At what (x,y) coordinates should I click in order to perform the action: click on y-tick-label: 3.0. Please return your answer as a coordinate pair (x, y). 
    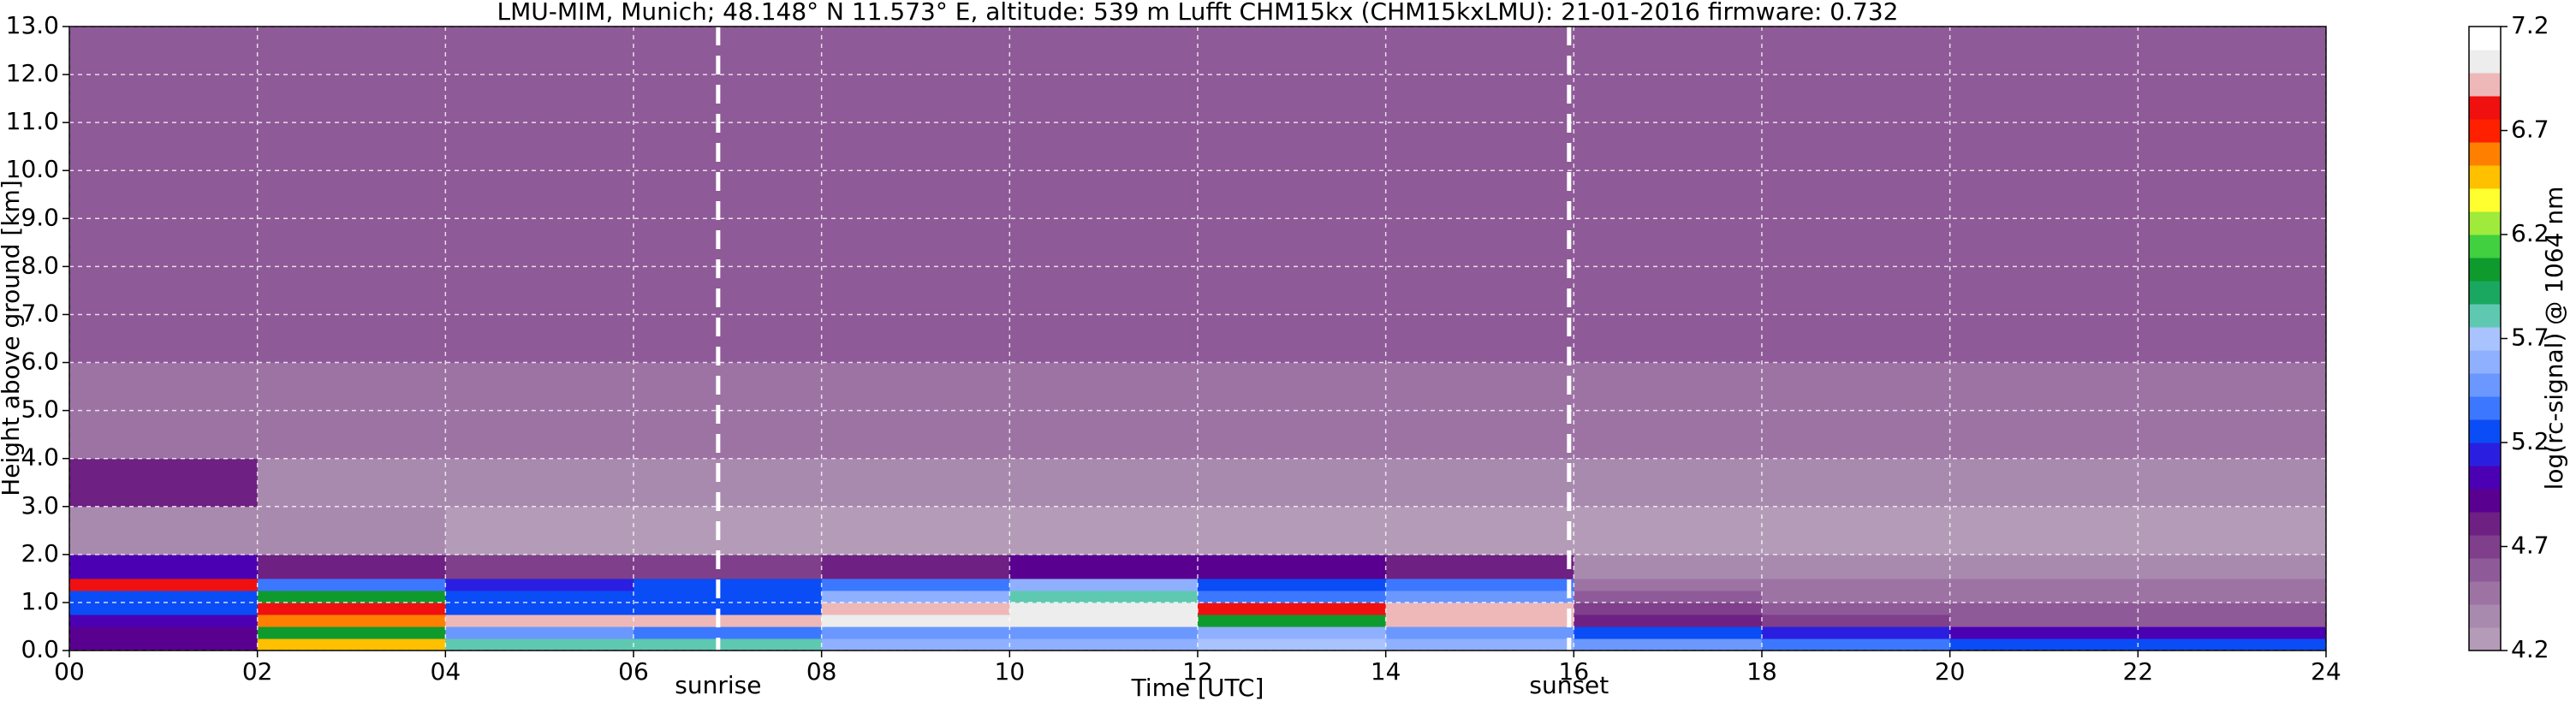
    Looking at the image, I should click on (40, 505).